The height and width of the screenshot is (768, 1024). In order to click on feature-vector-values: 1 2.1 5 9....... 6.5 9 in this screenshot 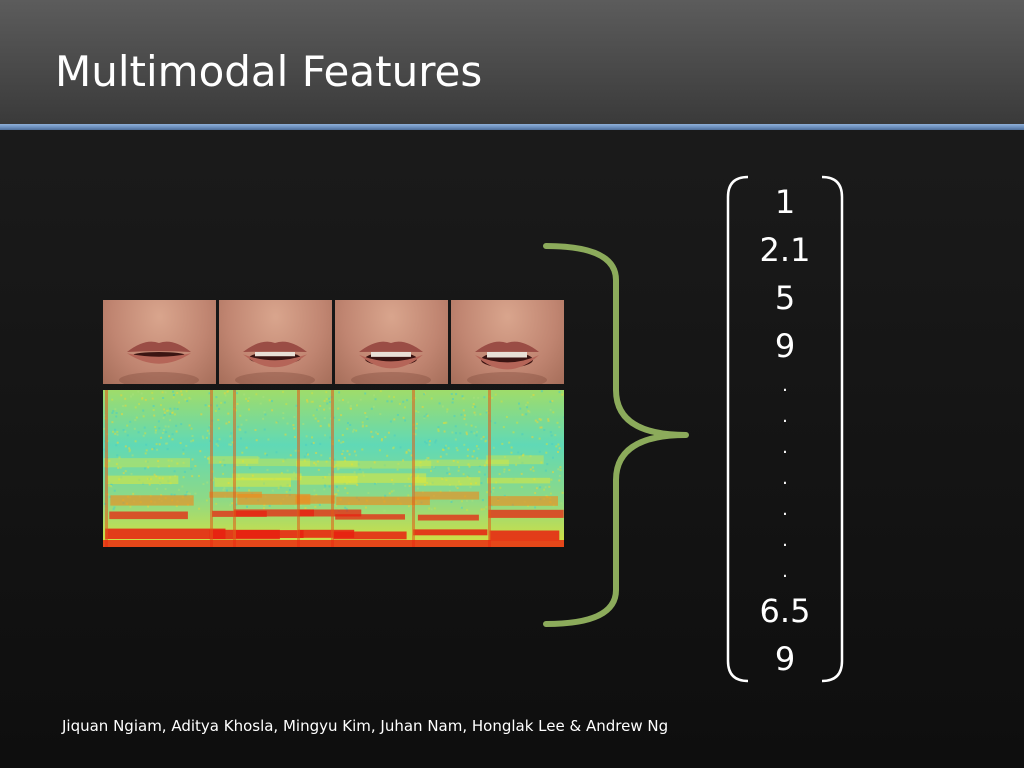, I will do `click(785, 430)`.